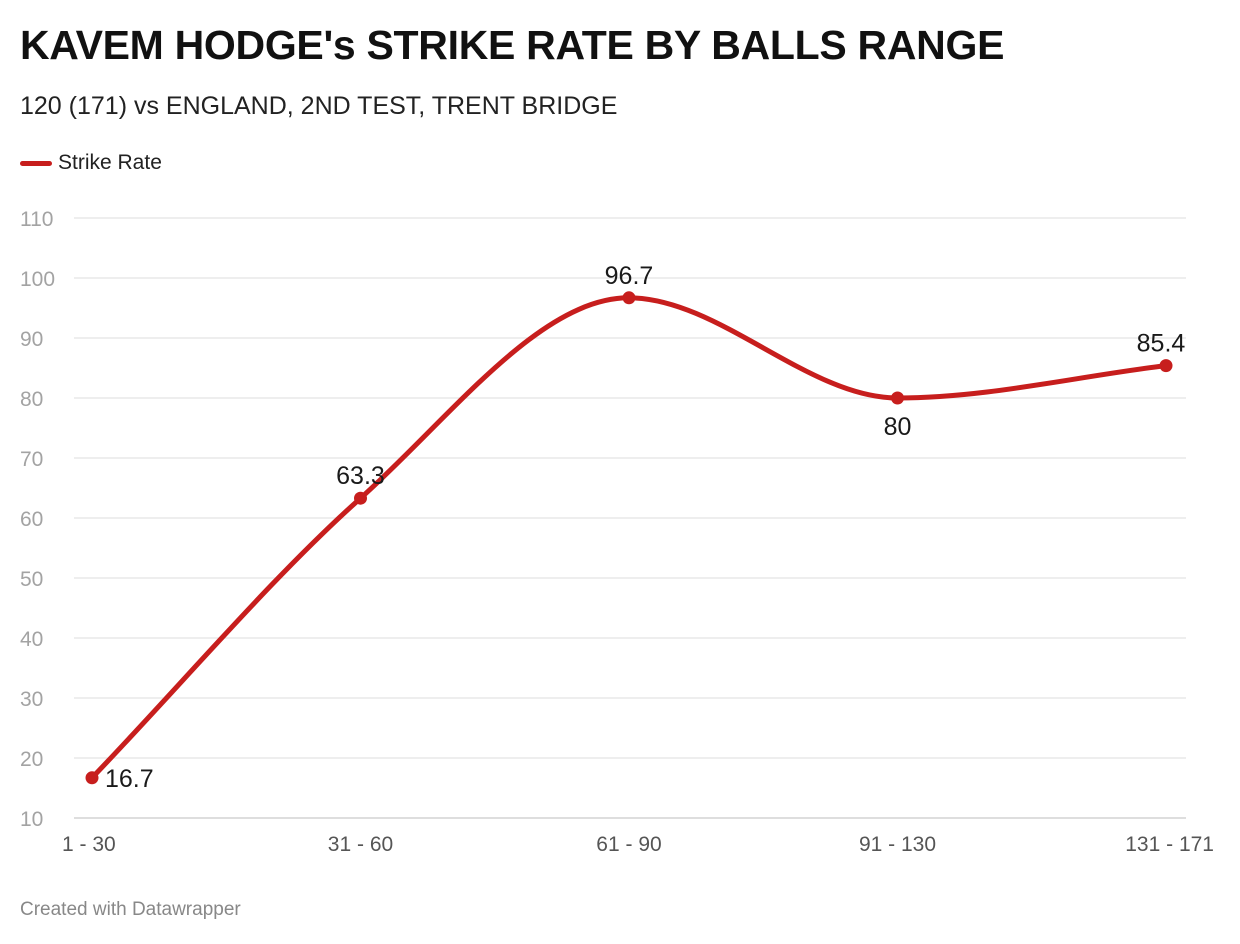  Describe the element at coordinates (89, 844) in the screenshot. I see `x-tick-label: 1 - 30` at that location.